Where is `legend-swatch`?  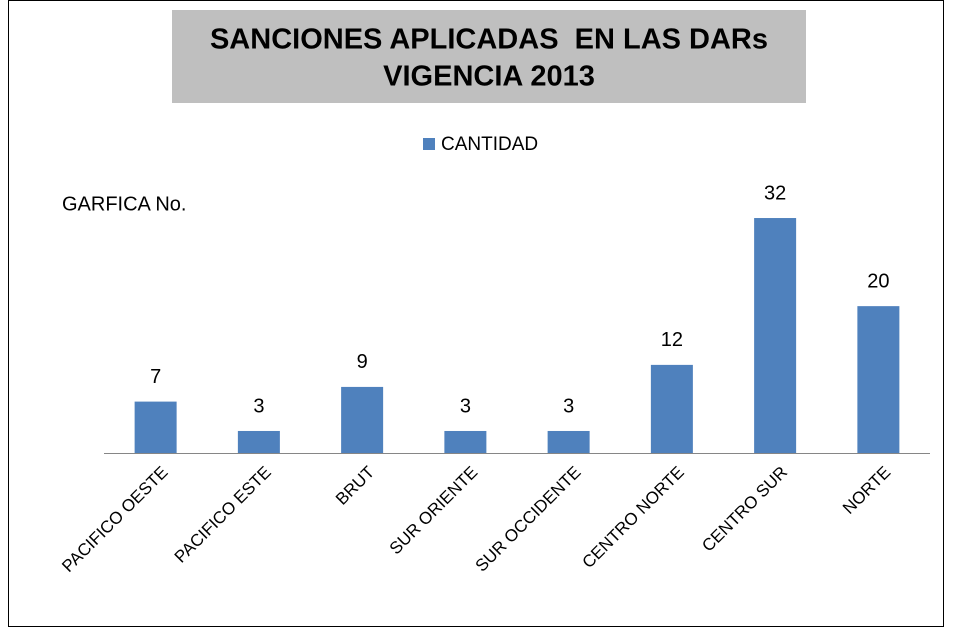 legend-swatch is located at coordinates (429, 144).